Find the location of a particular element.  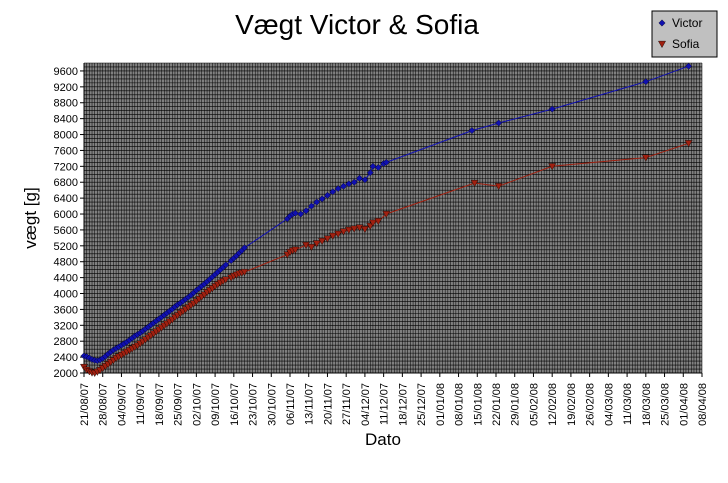

x-tick-label: 05/02/08 is located at coordinates (534, 404).